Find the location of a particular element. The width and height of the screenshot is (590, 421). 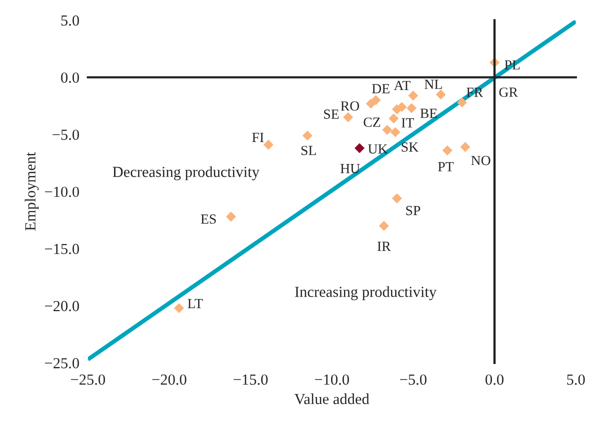

annotation: GR is located at coordinates (508, 92).